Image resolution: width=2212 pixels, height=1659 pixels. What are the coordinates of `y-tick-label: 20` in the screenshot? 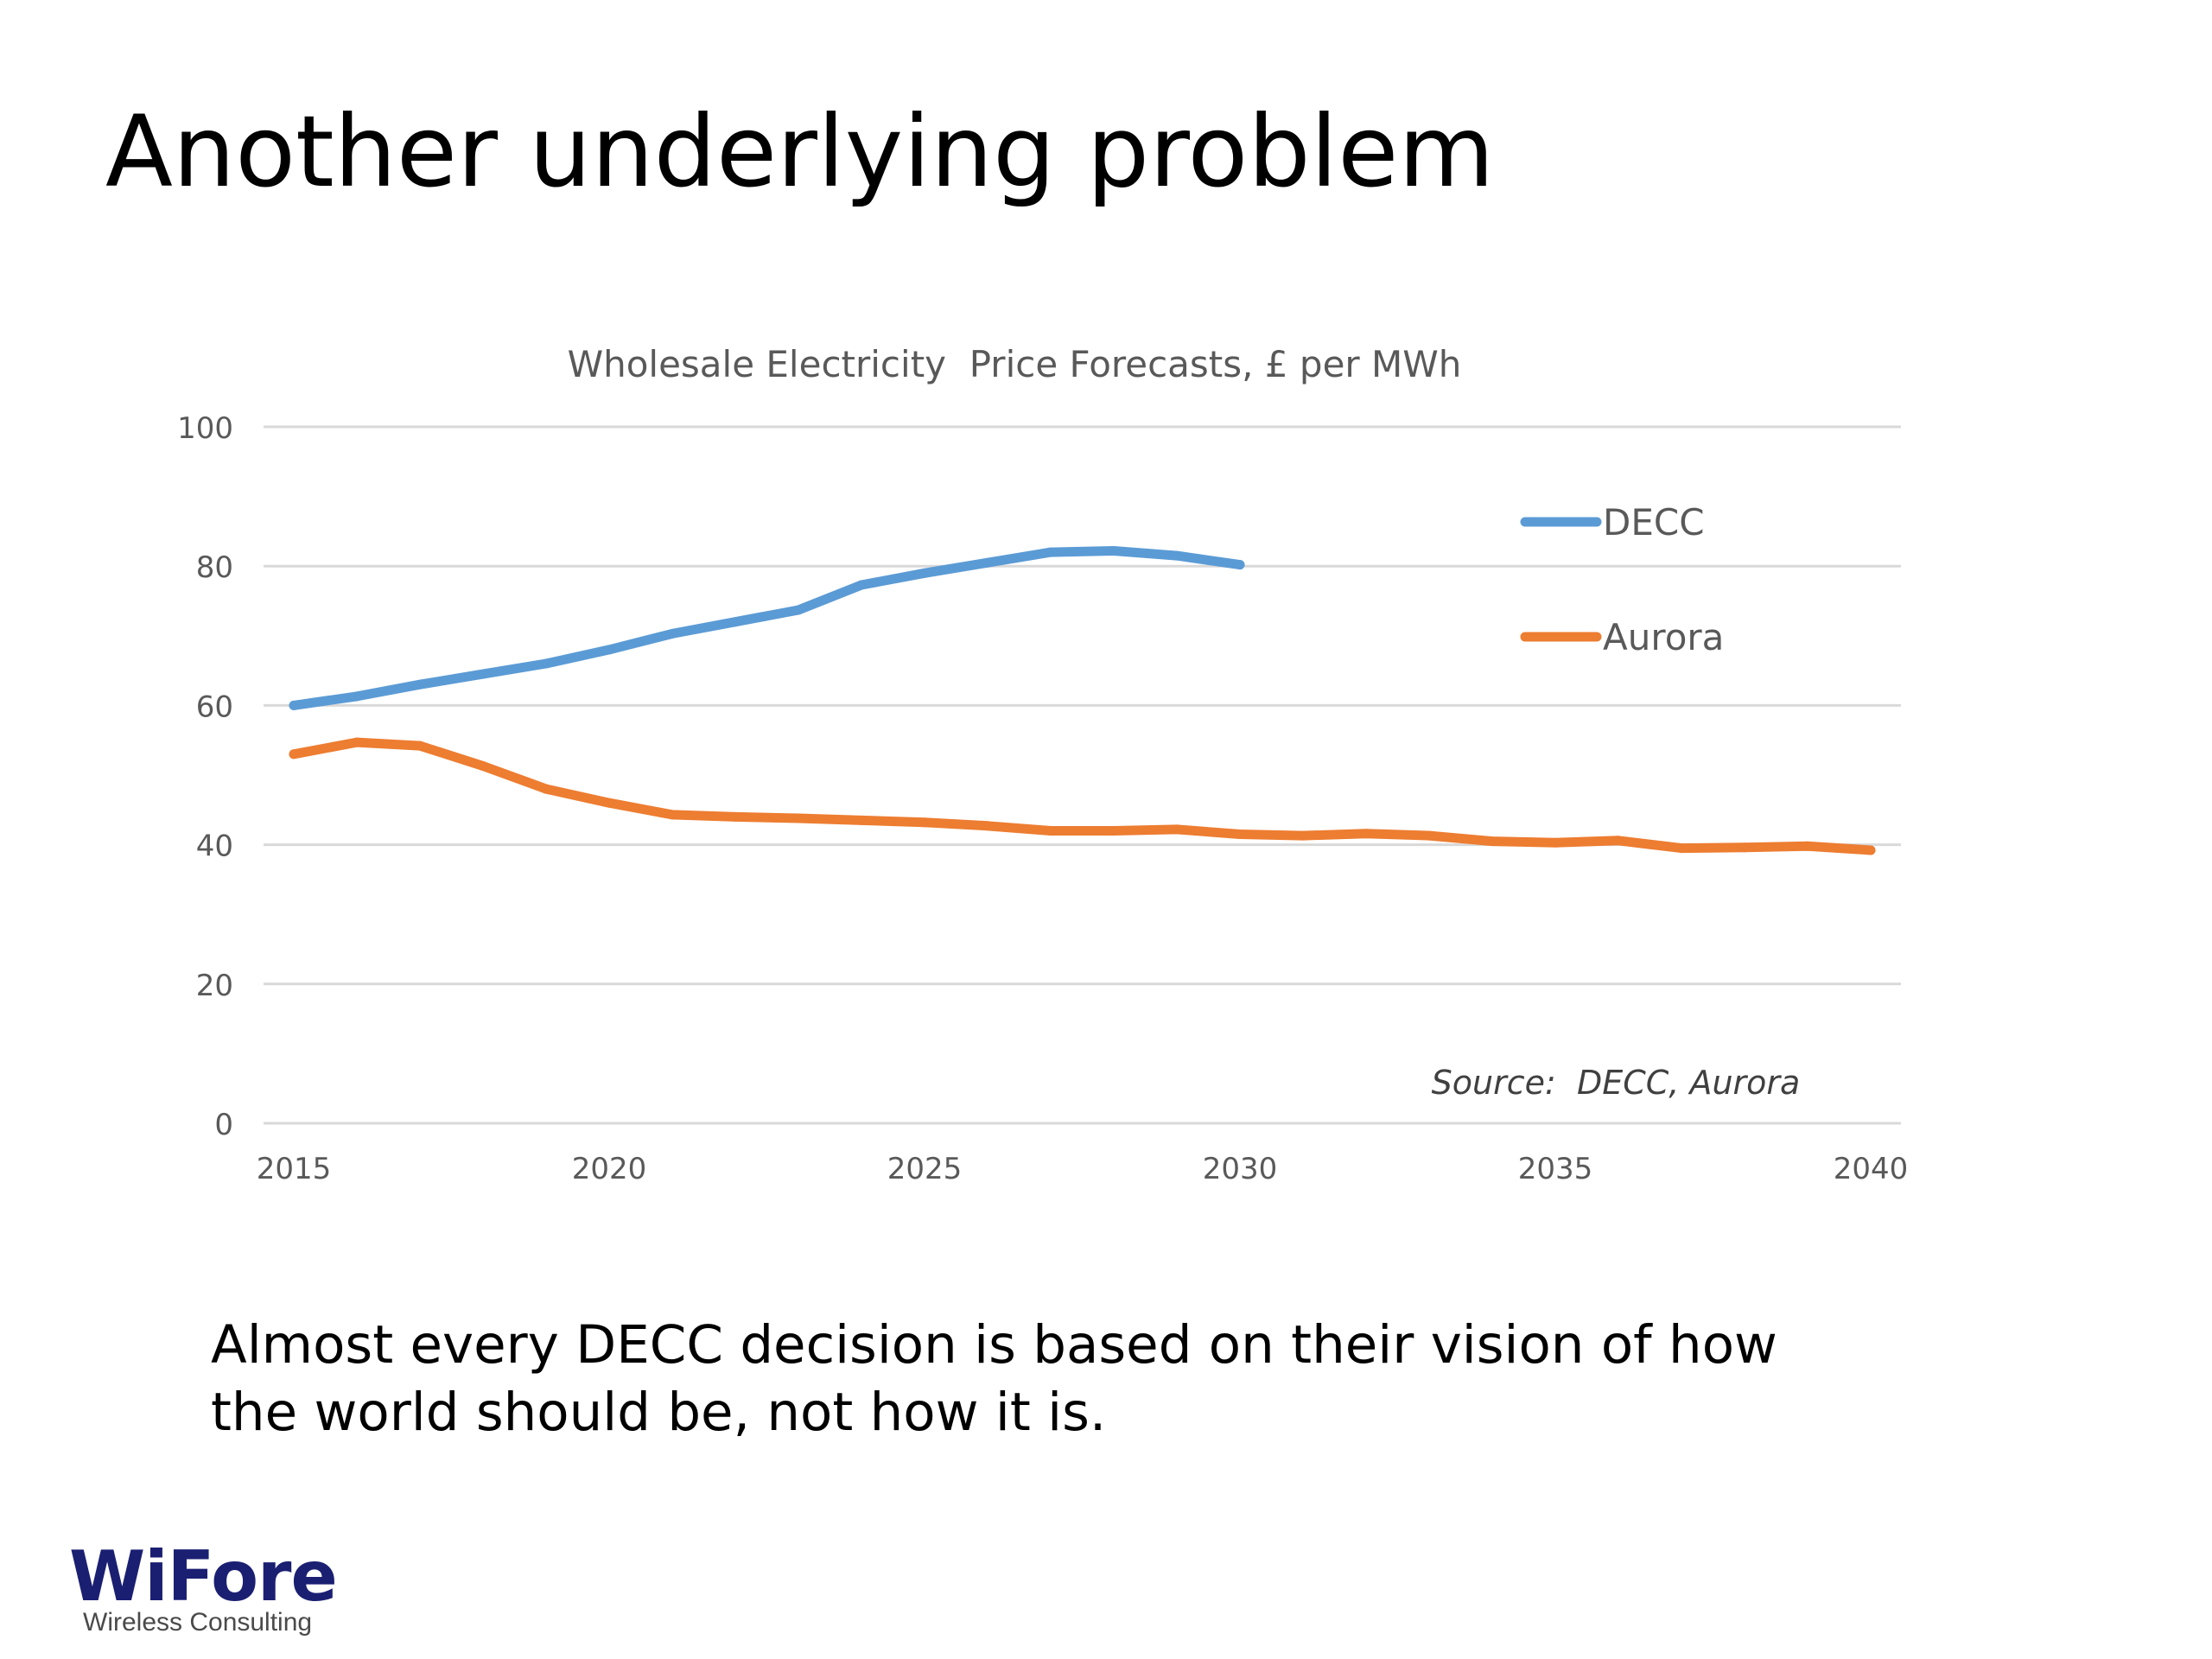 It's located at (214, 986).